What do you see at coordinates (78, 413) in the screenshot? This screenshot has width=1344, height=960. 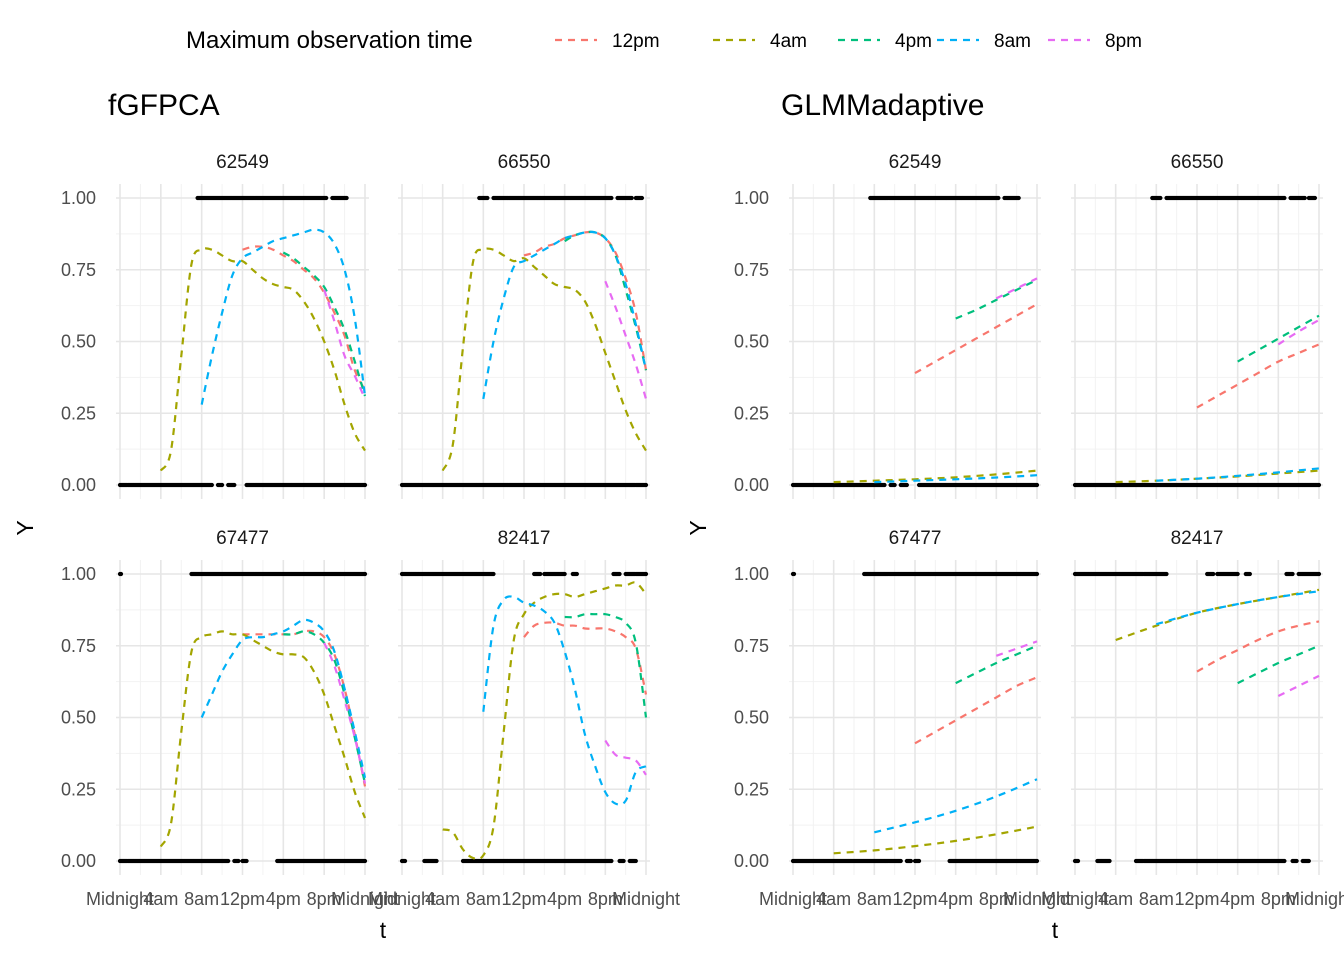 I see `y-tick-label: 0.25` at bounding box center [78, 413].